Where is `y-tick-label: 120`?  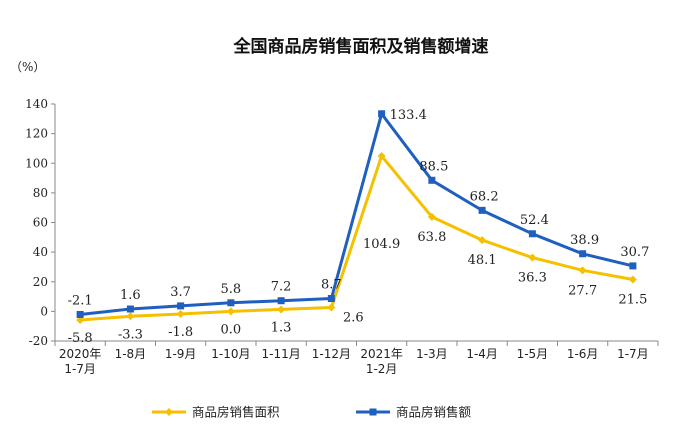
y-tick-label: 120 is located at coordinates (36, 134).